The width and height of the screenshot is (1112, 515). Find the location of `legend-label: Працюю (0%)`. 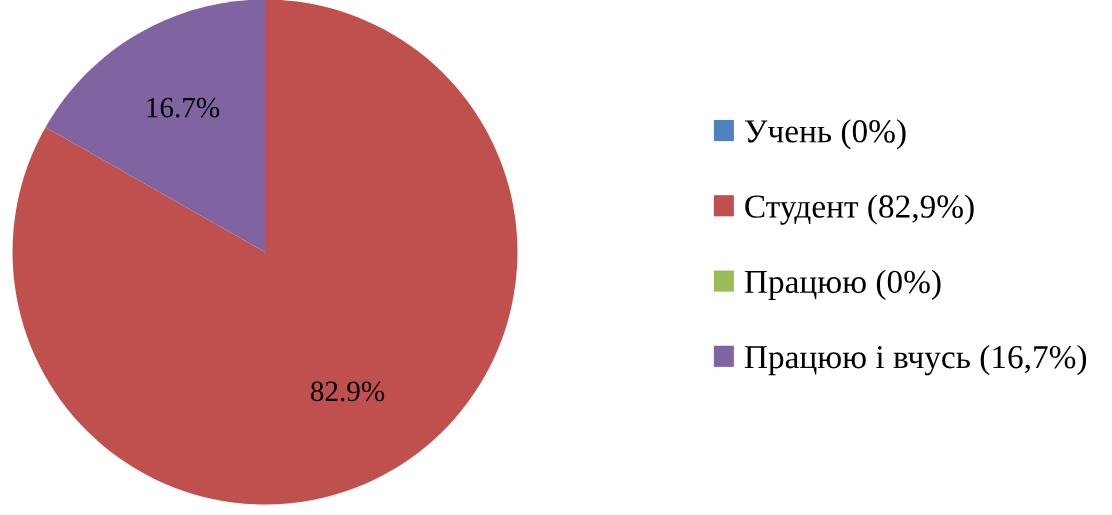

legend-label: Працюю (0%) is located at coordinates (842, 284).